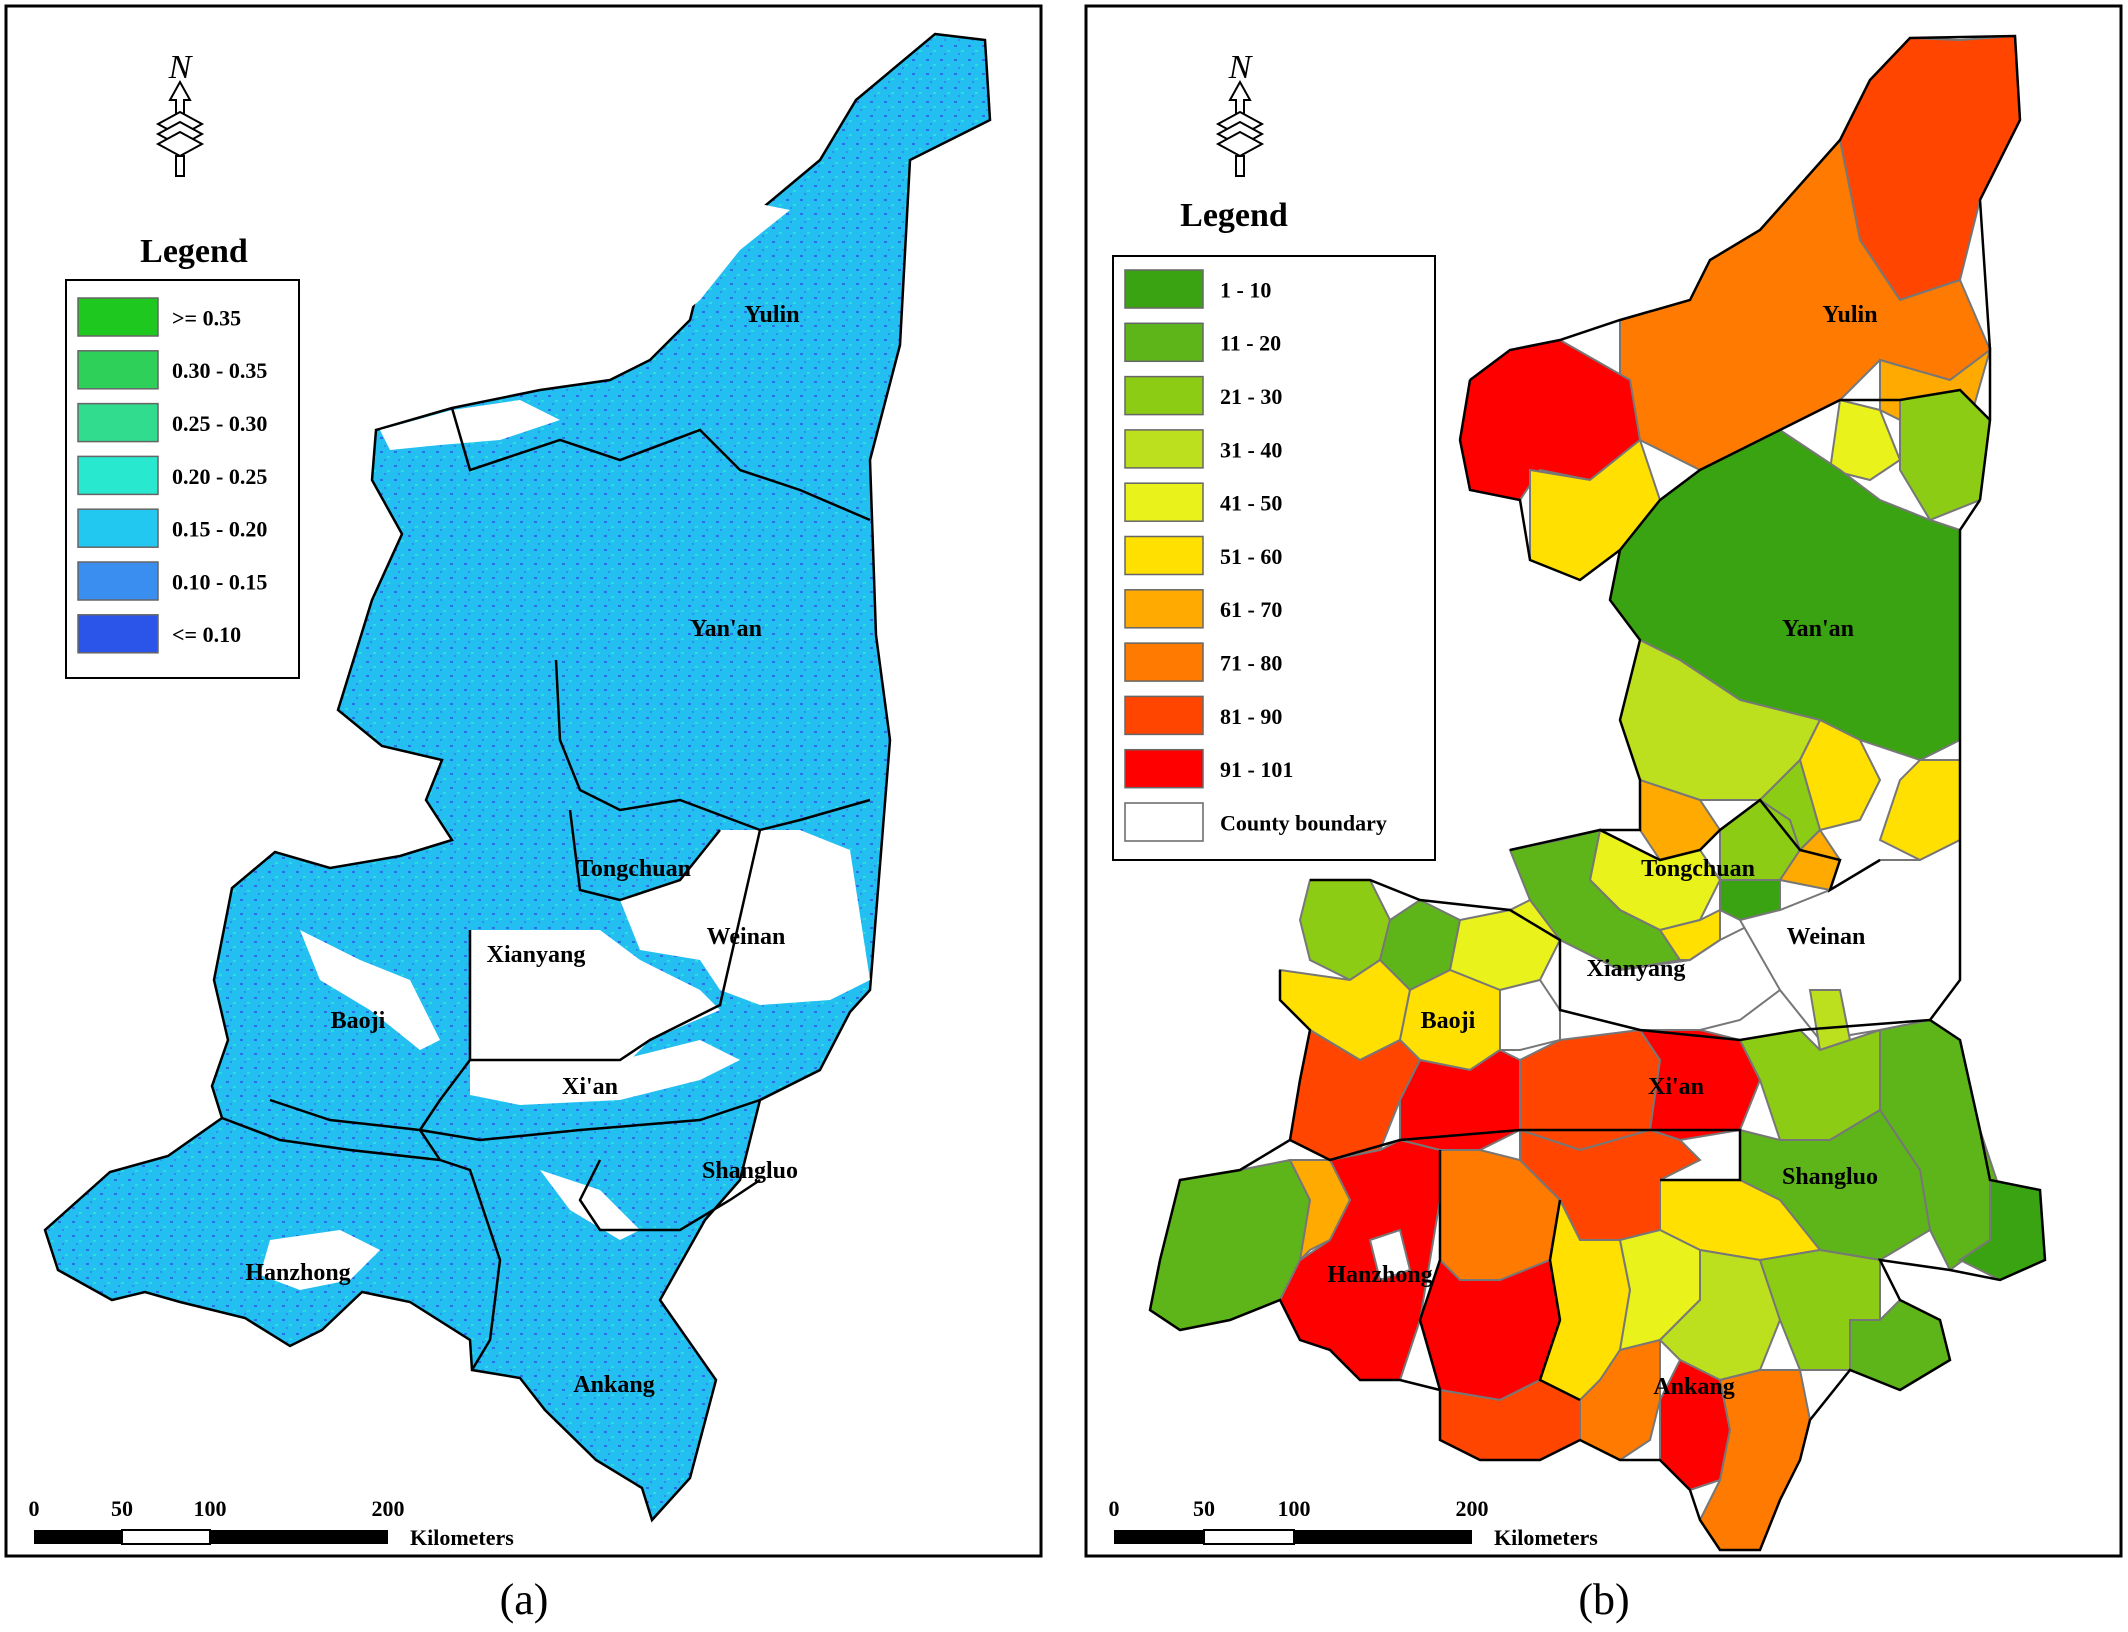  I want to click on panel-a-white-patch-baoji, so click(370, 990).